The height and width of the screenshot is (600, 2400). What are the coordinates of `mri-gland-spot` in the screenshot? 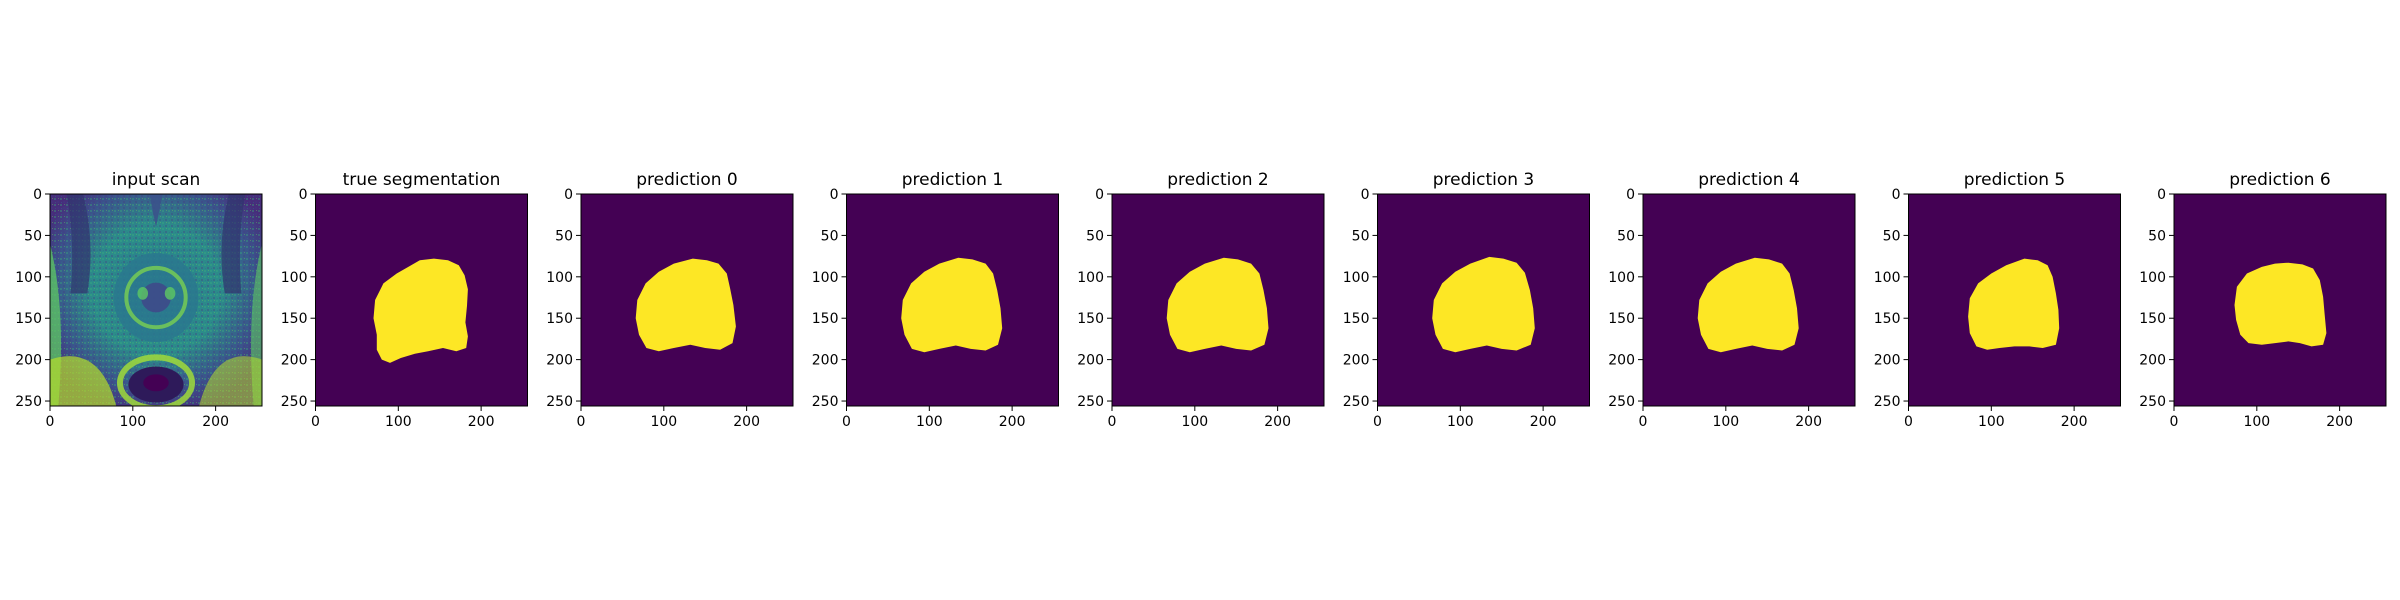 It's located at (170, 293).